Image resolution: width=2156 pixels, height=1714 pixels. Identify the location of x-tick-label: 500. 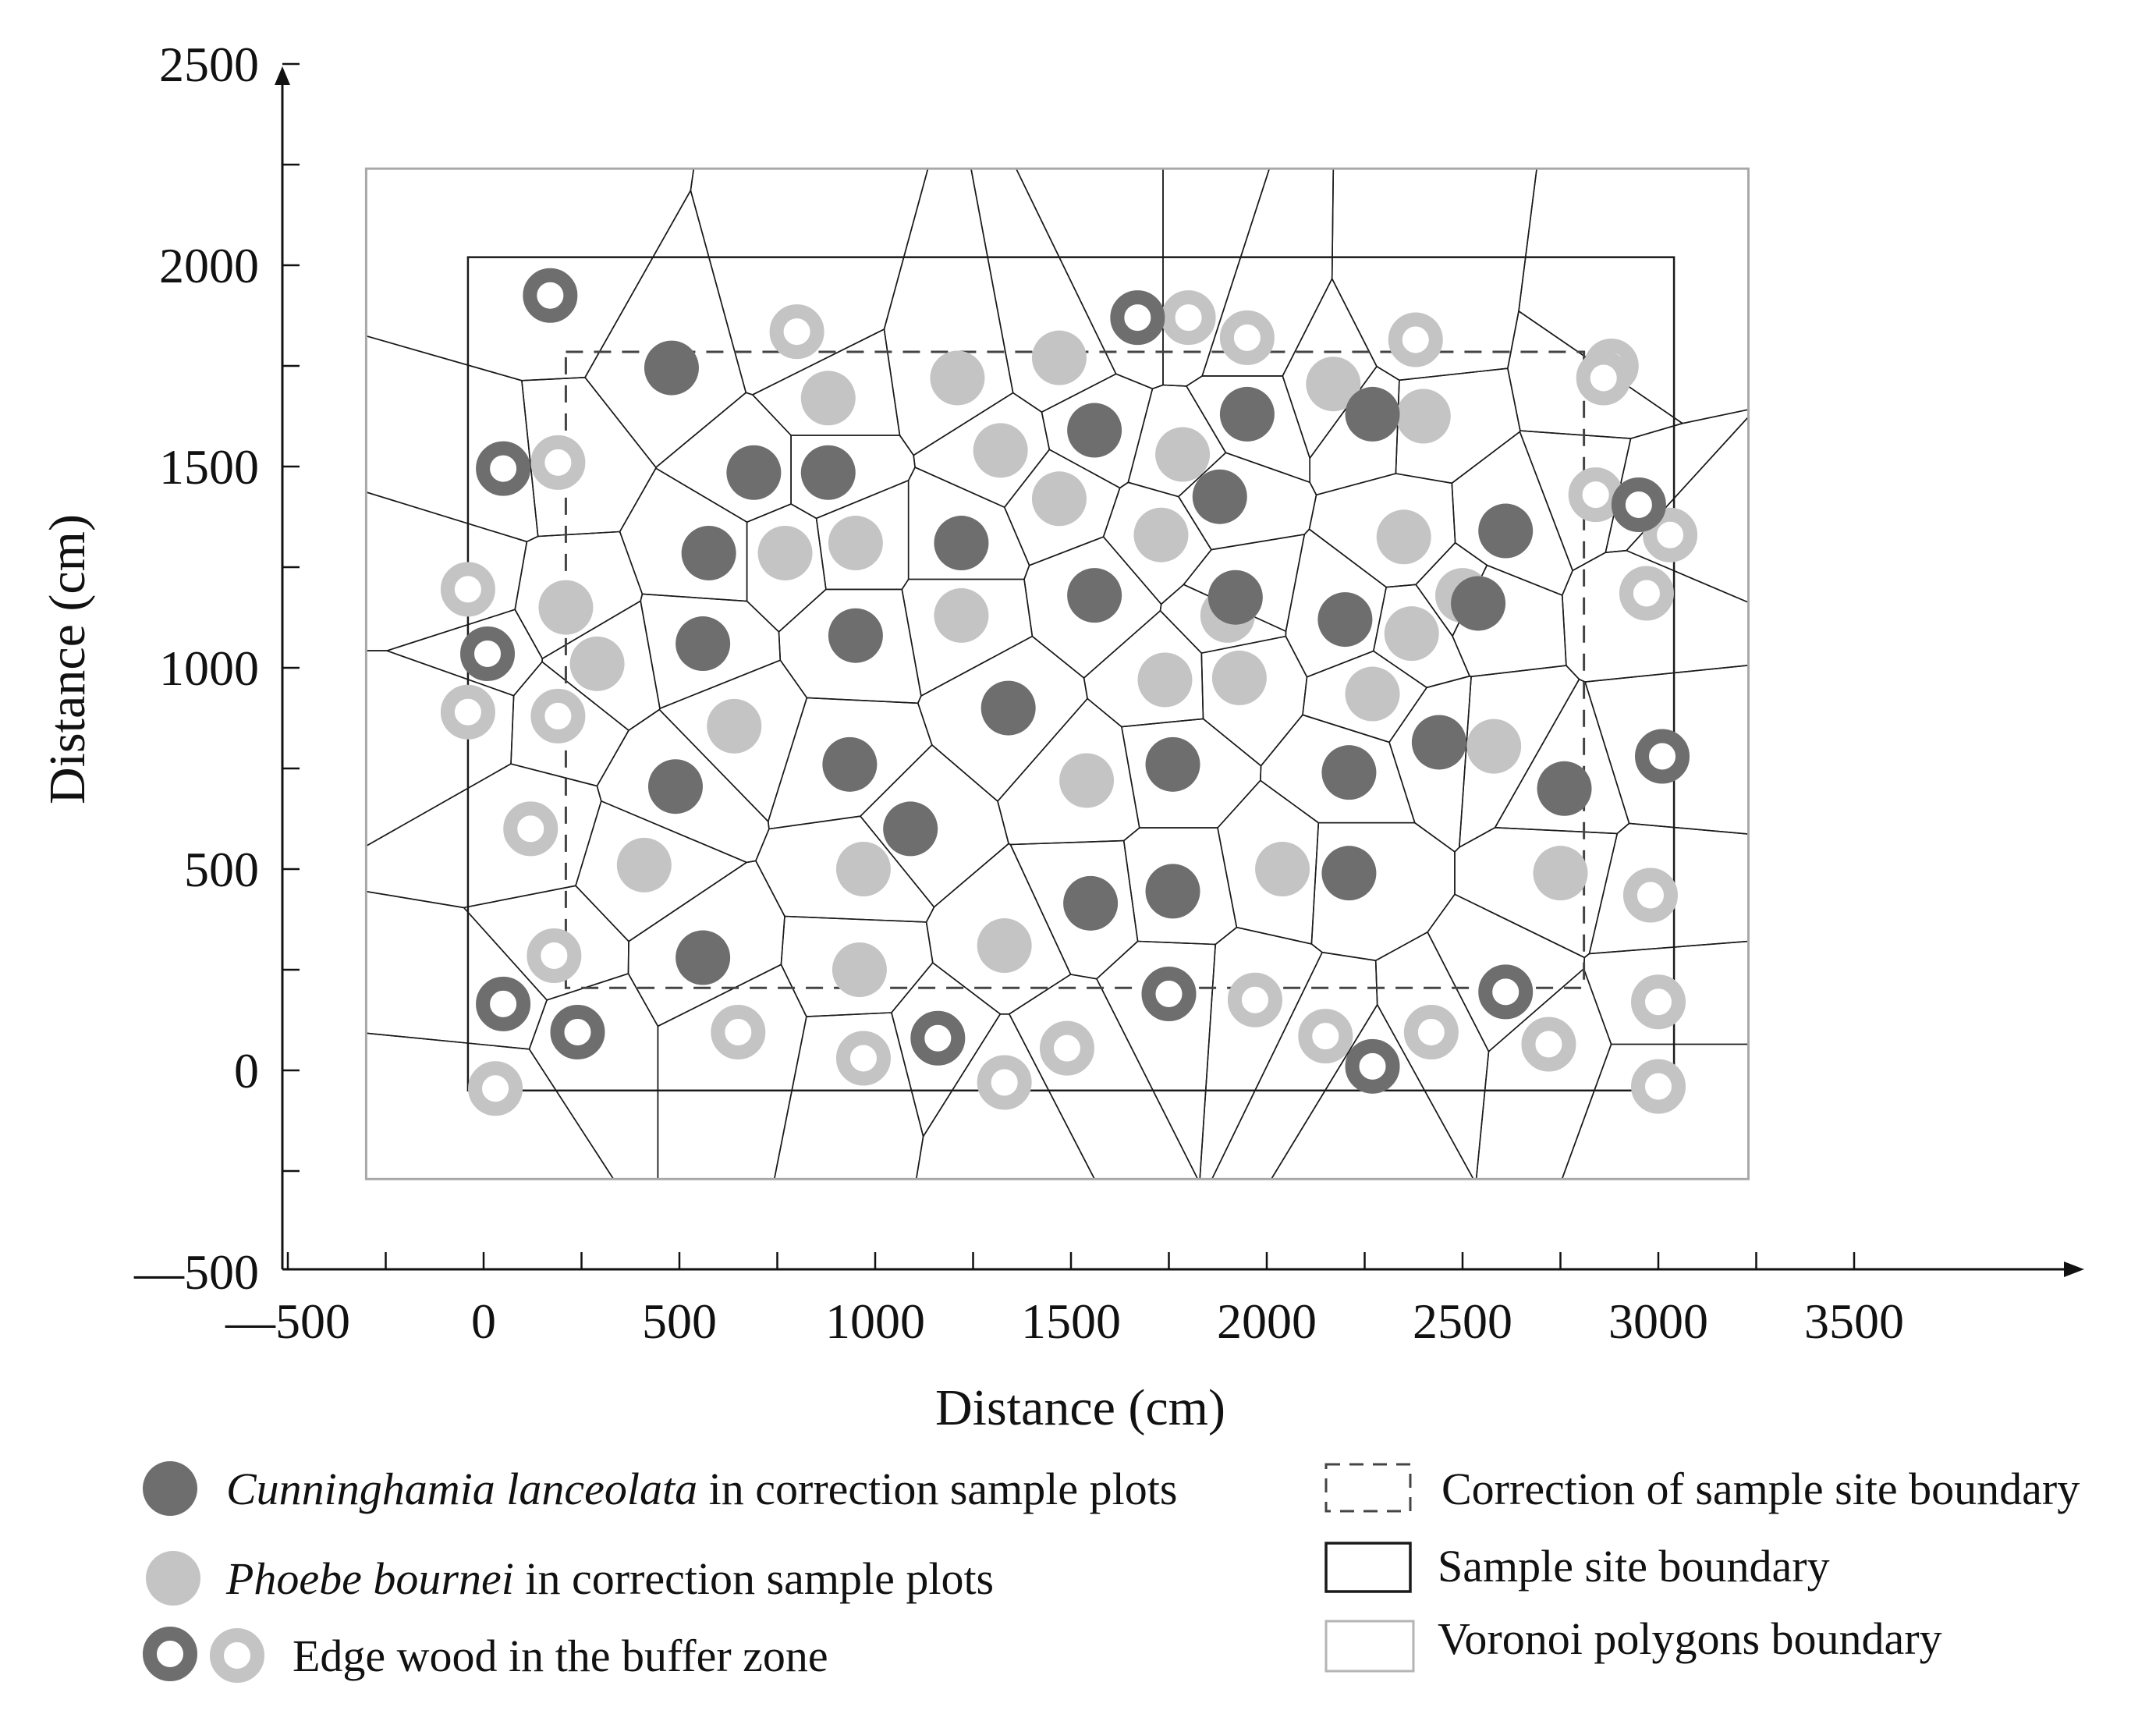
(679, 1321).